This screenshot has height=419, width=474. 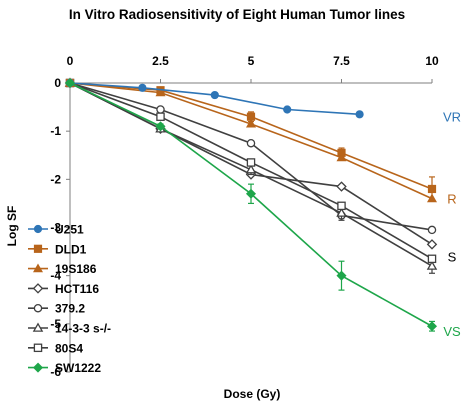 I want to click on legend-item: 19S186, so click(x=62, y=269).